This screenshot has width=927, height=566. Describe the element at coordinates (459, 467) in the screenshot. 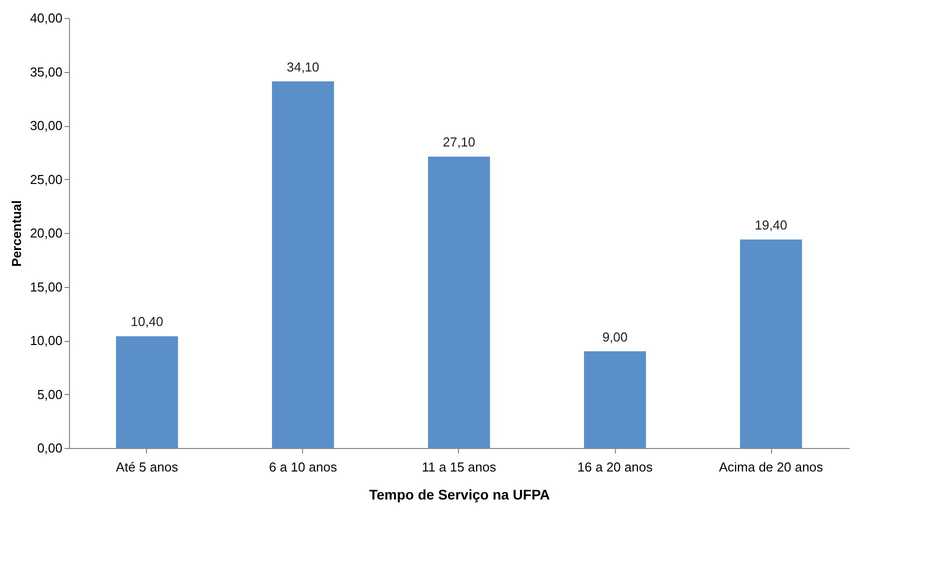

I see `x-tick-label: 11 a 15 anos` at that location.